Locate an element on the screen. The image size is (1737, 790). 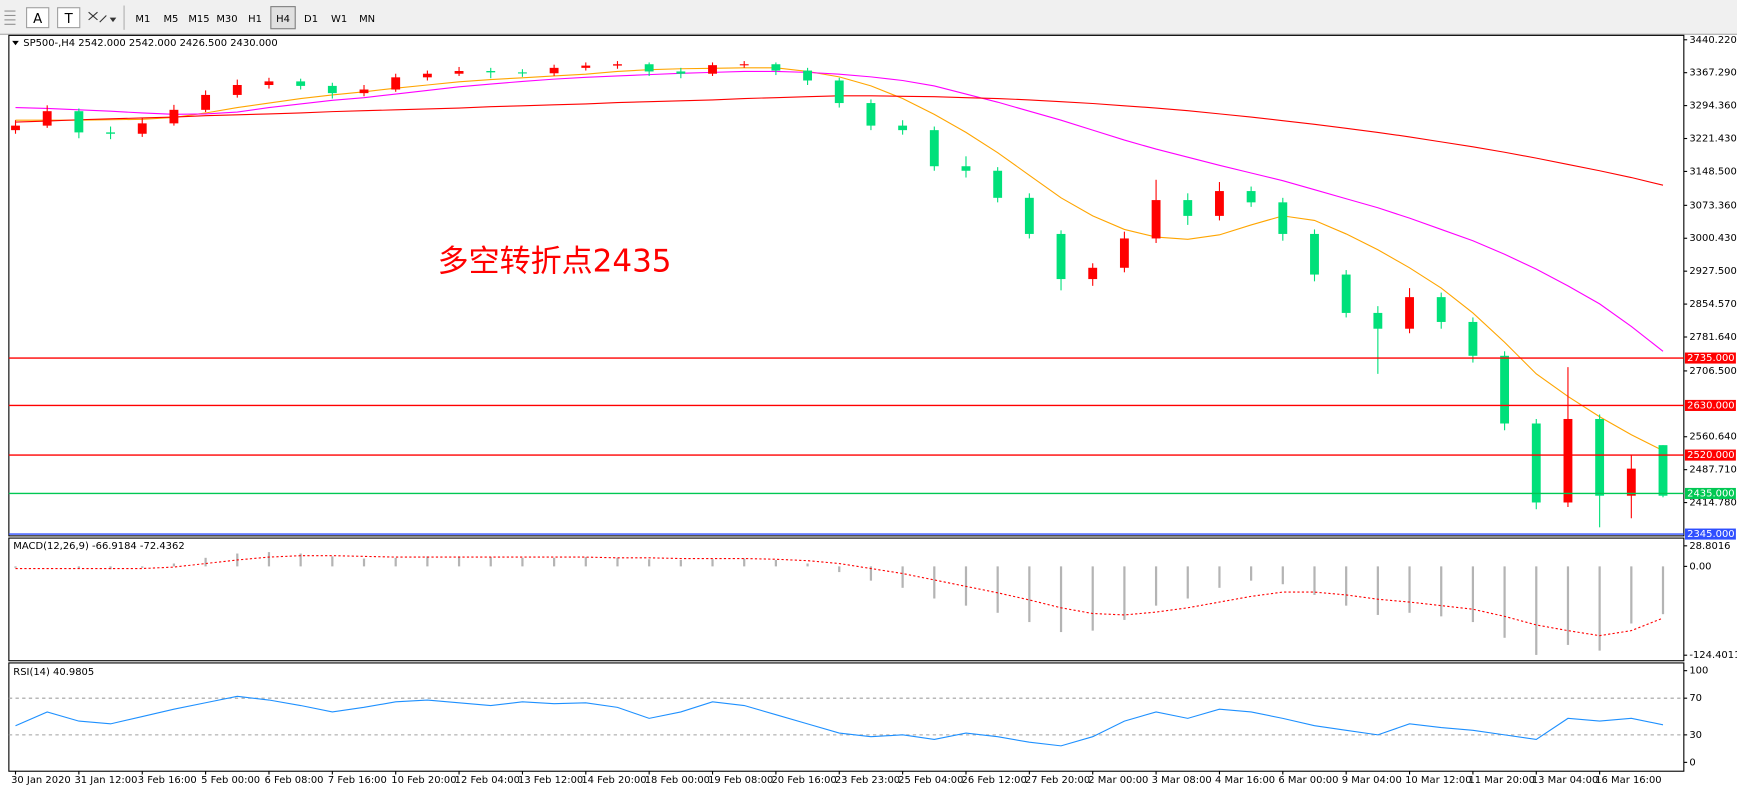
tool-label: A is located at coordinates (37, 19).